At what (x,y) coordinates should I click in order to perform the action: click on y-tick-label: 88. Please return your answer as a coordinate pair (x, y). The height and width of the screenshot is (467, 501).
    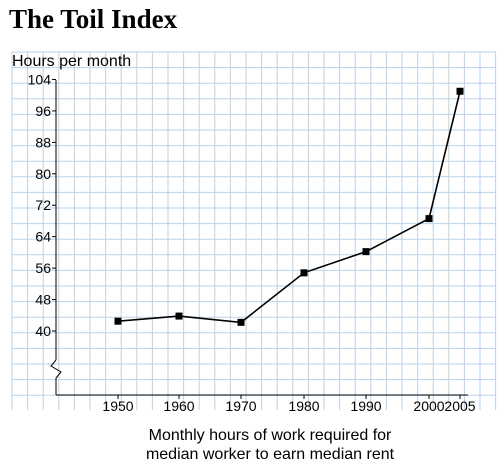
    Looking at the image, I should click on (43, 142).